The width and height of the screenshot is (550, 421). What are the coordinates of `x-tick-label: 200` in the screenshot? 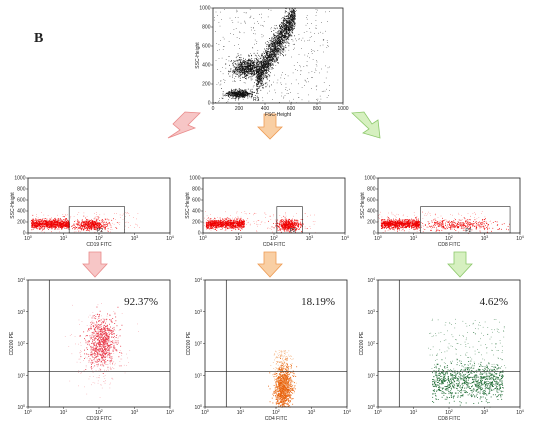 It's located at (239, 109).